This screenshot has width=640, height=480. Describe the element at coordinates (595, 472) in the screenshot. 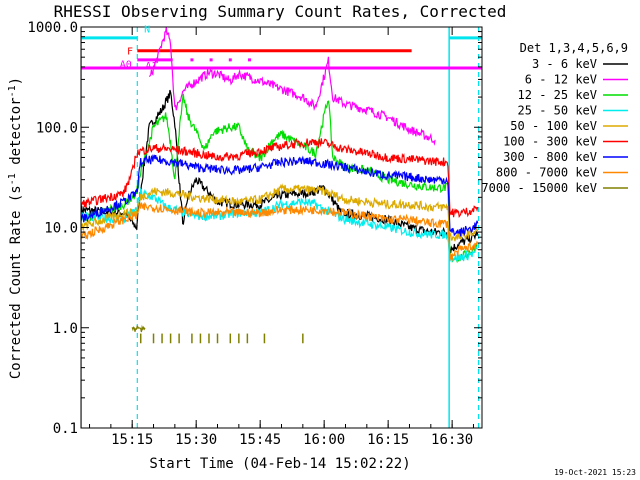

I see `timestamp: 19-Oct-2021 15:23` at that location.